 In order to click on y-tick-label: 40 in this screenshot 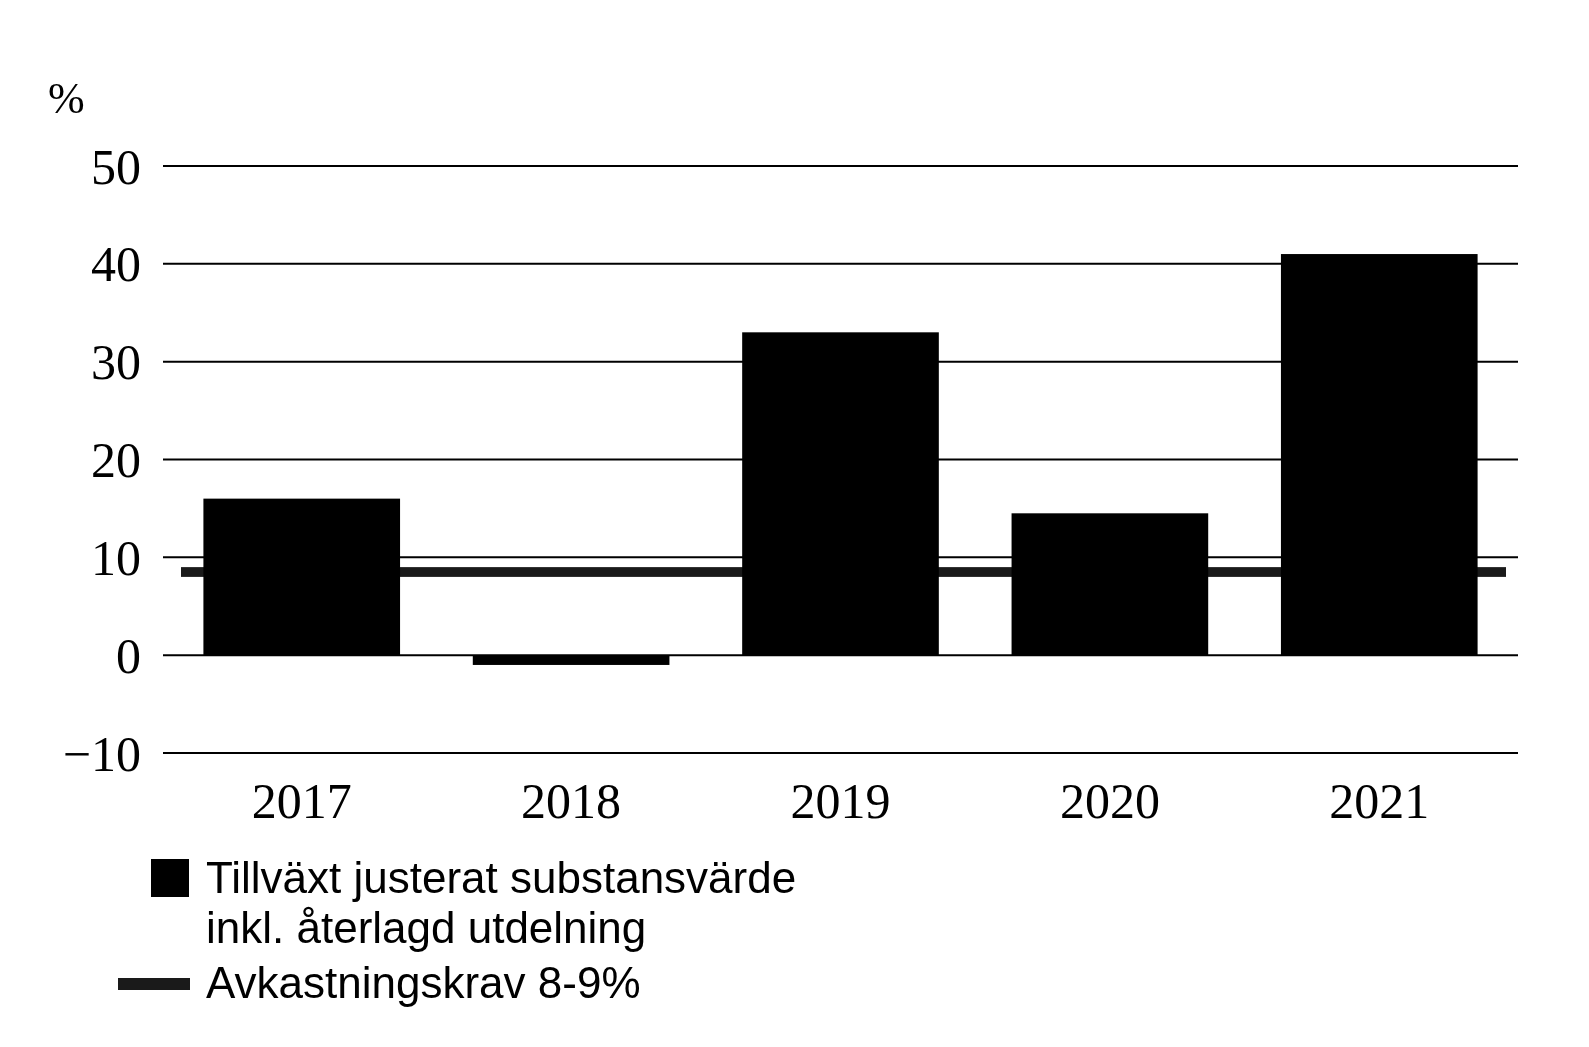, I will do `click(116, 264)`.